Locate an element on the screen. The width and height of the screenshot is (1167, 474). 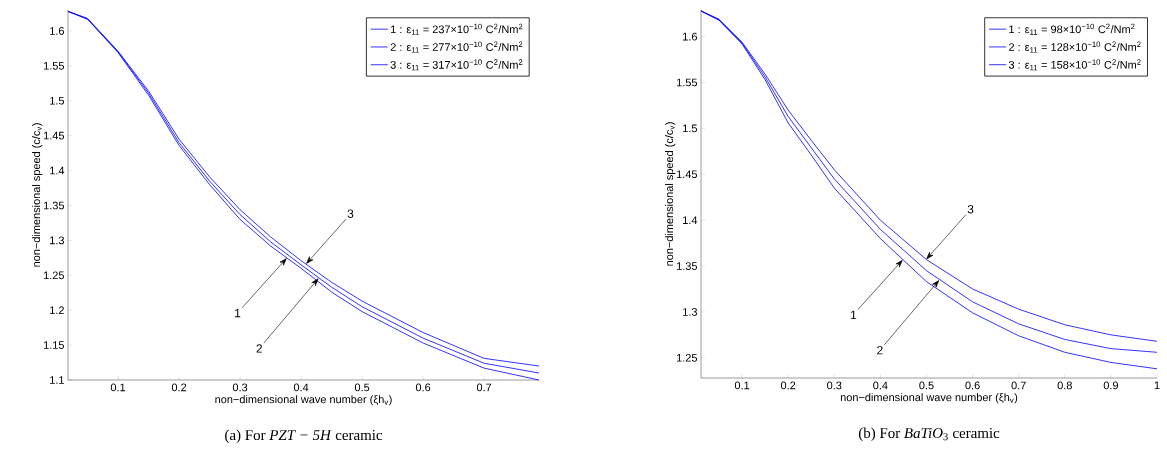
legend-label: 3 : ε$_{11}$ = 317×10$^{−10}$ C$^{2}$/Nm$^{2}$ is located at coordinates (456, 65).